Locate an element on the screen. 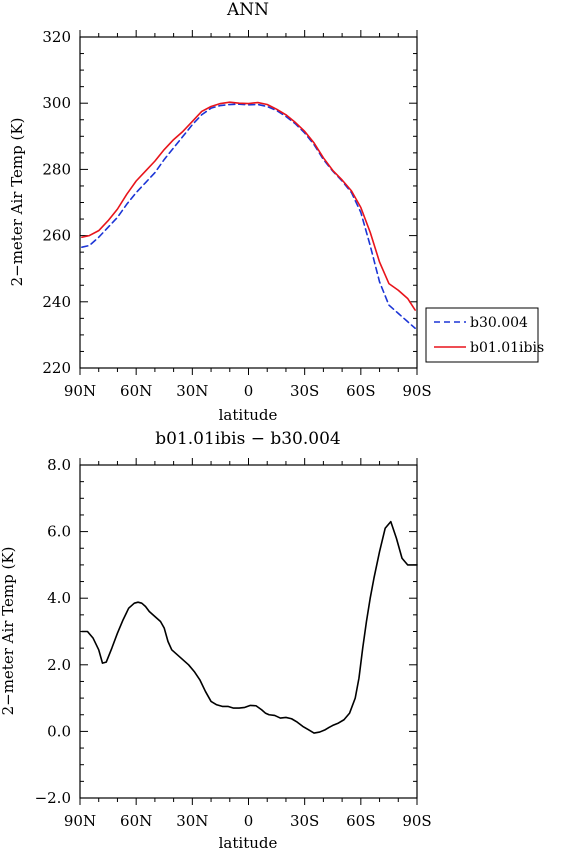 The width and height of the screenshot is (565, 851). top-y-axis-title: 2−meter Air Temp (K) is located at coordinates (17, 202).